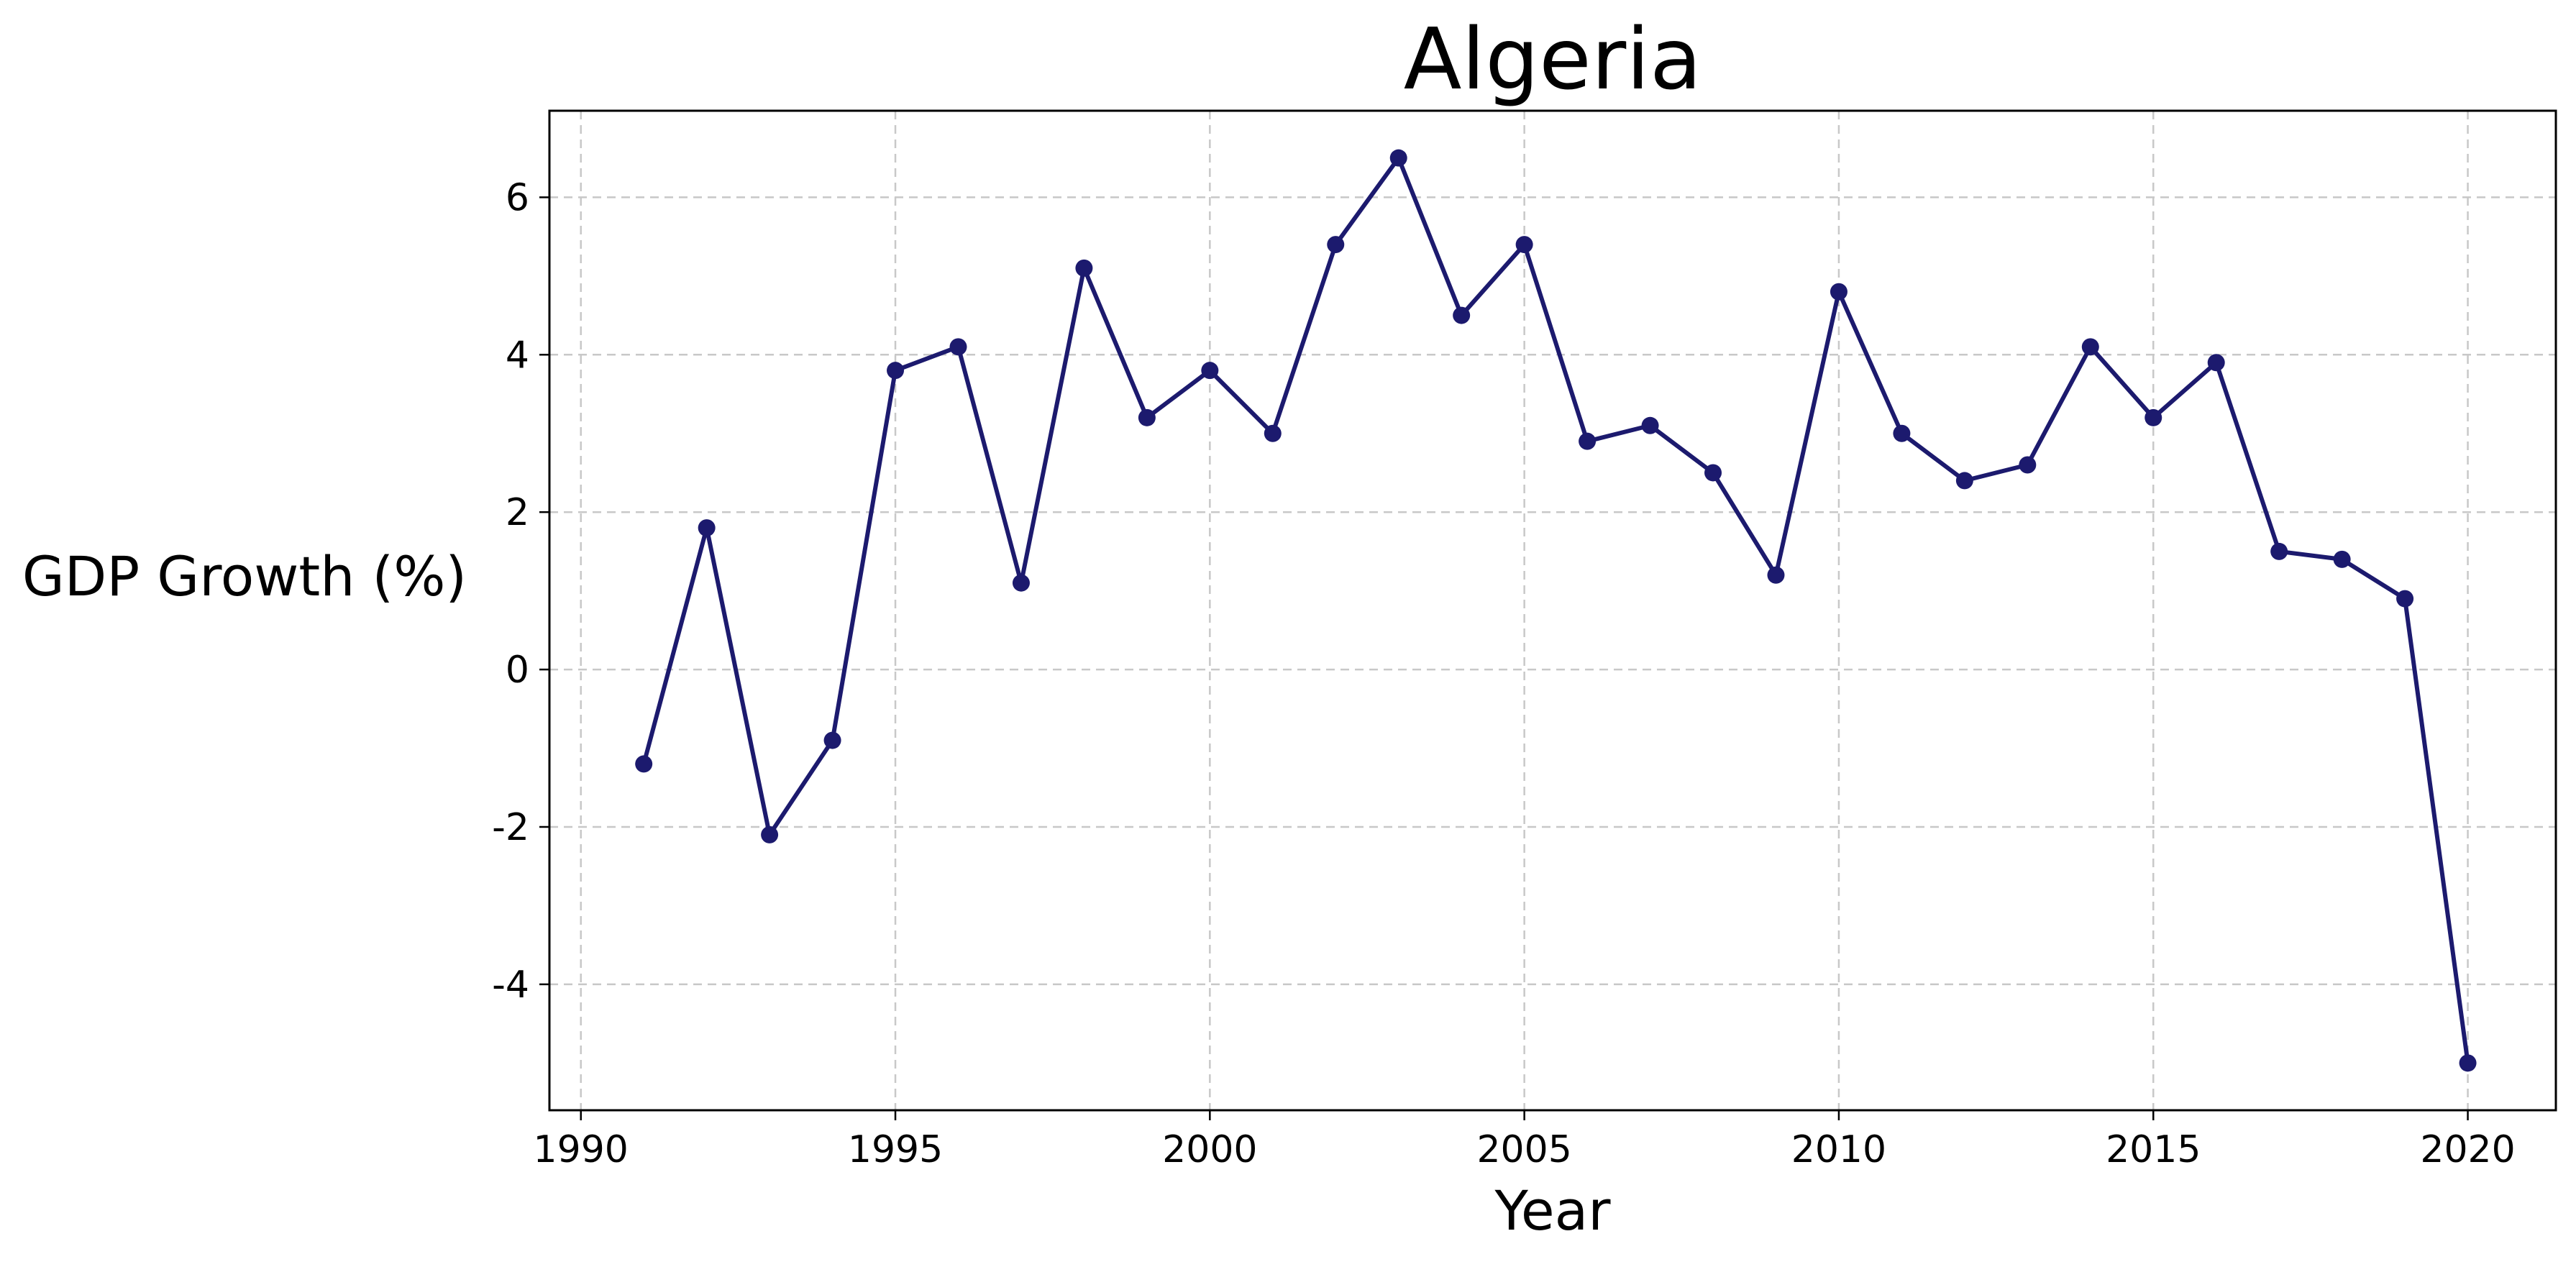 This screenshot has width=2576, height=1267. Describe the element at coordinates (517, 197) in the screenshot. I see `y-tick-label: 6` at that location.